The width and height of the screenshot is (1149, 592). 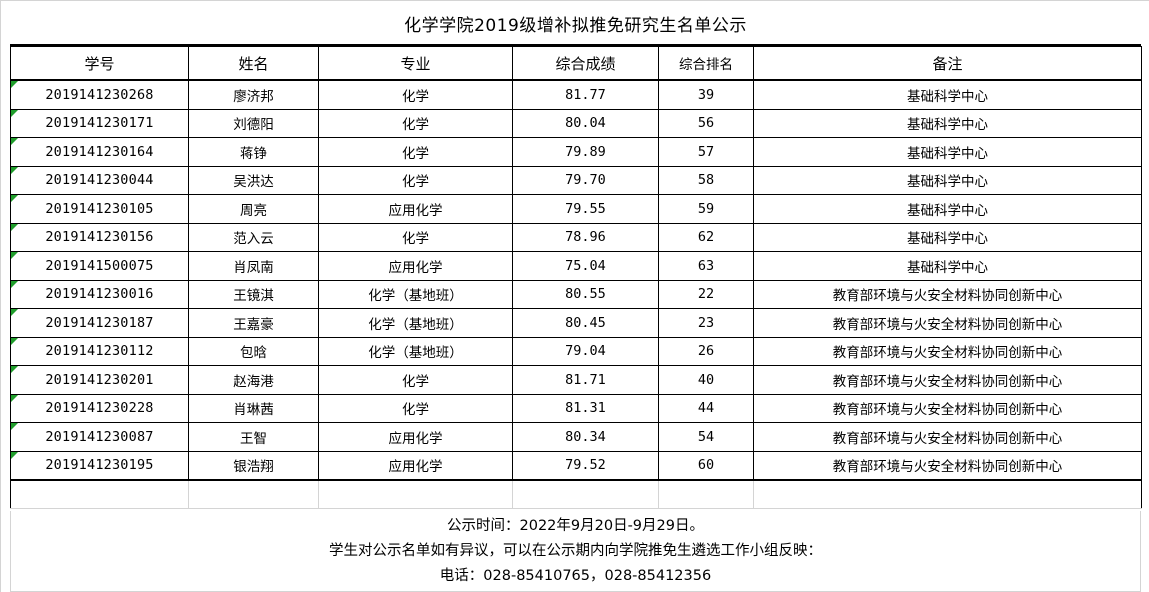 What do you see at coordinates (585, 266) in the screenshot?
I see `cell-score: 75.04` at bounding box center [585, 266].